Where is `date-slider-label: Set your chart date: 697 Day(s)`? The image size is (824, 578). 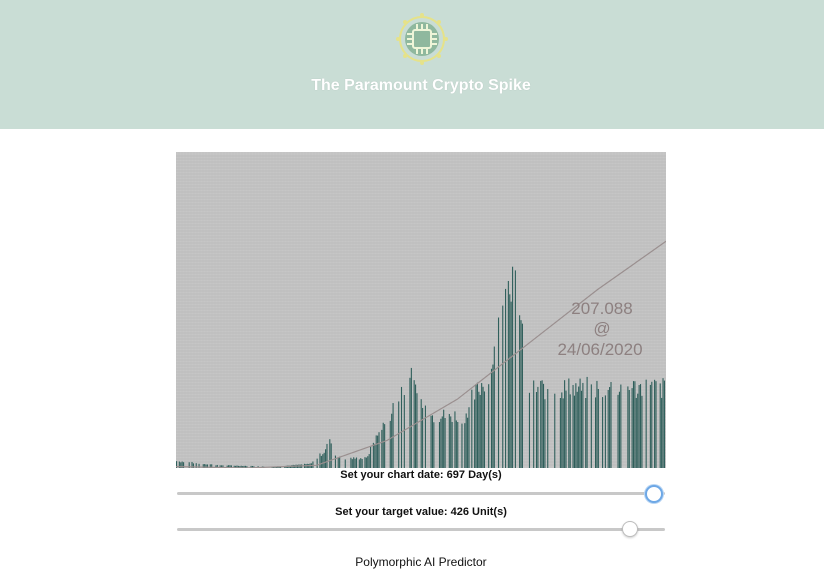
date-slider-label: Set your chart date: 697 Day(s) is located at coordinates (421, 475).